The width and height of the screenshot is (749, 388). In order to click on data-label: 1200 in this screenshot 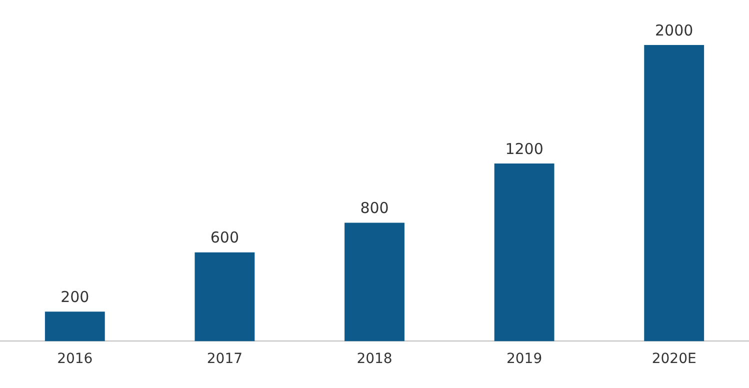, I will do `click(524, 149)`.